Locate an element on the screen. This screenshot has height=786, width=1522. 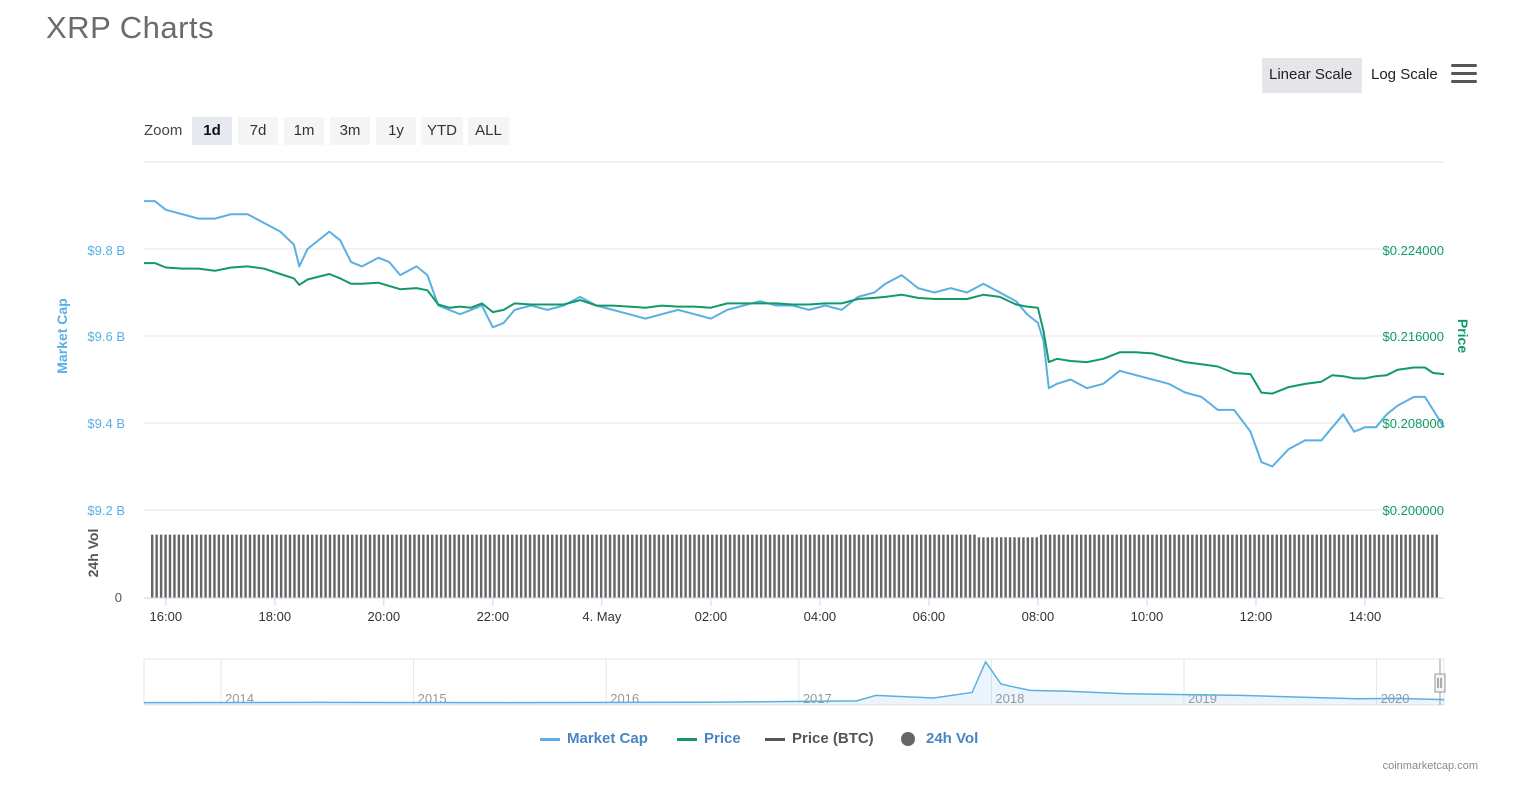
y-right-axis-title: Price is located at coordinates (1463, 336).